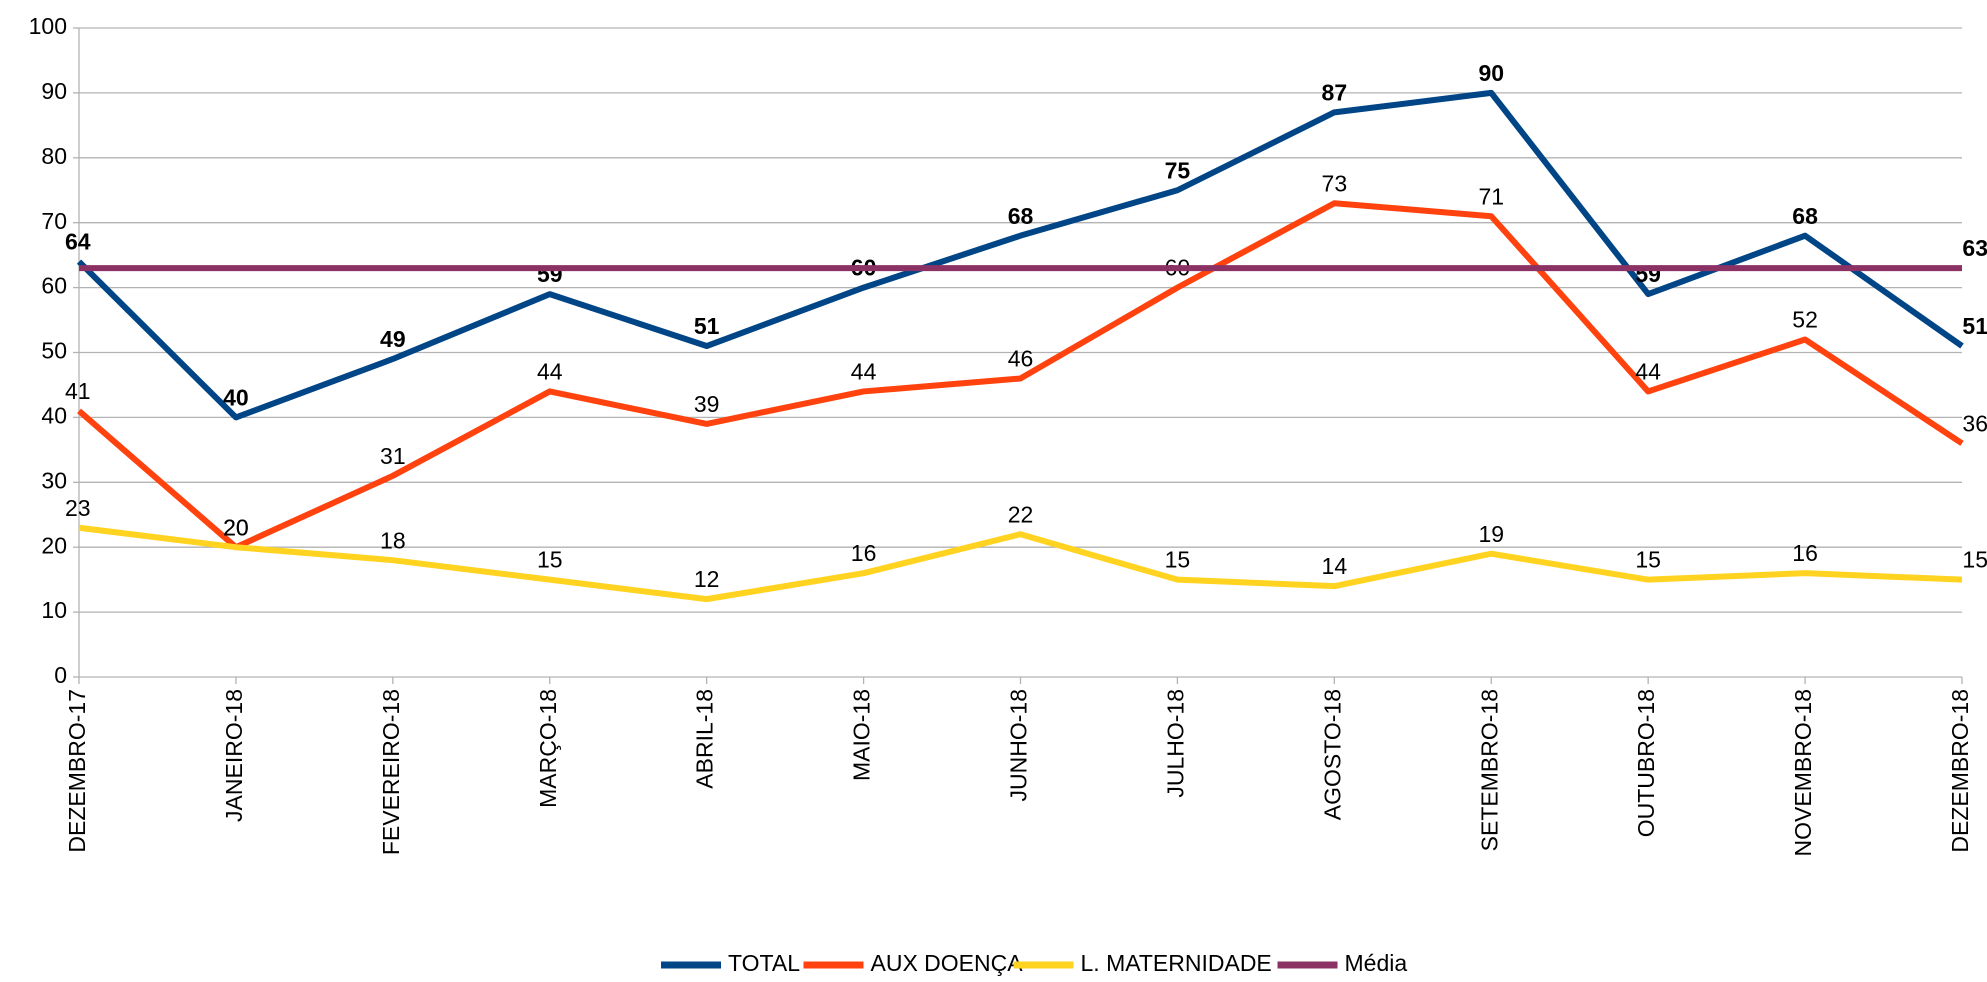 This screenshot has width=1987, height=982. I want to click on x-tick-label: MAIO-18, so click(862, 735).